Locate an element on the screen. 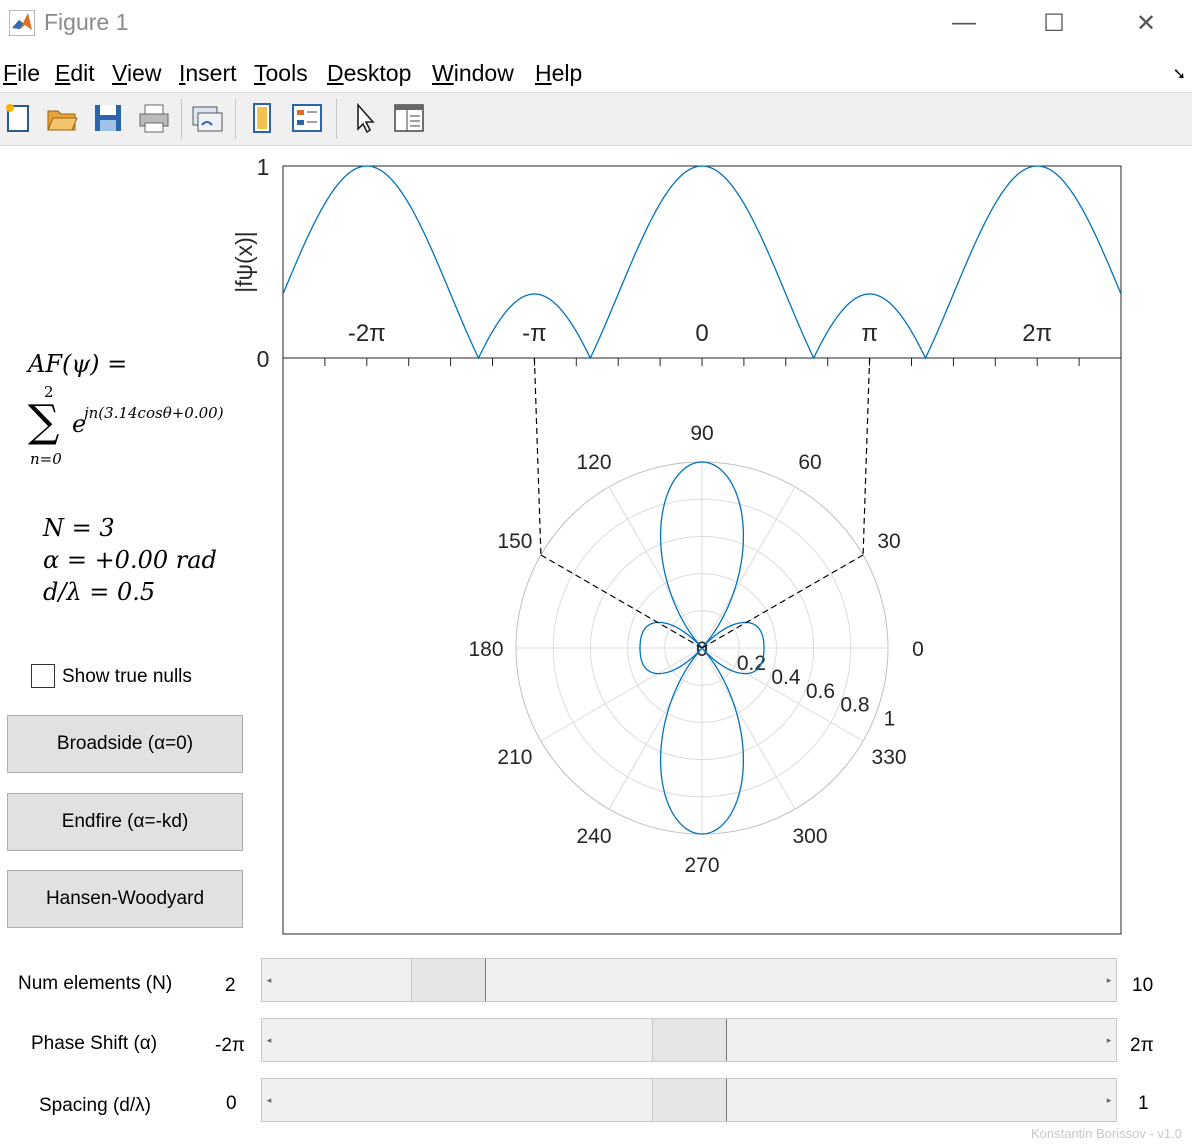  spacing-slider: ◂ ▸ is located at coordinates (689, 1100).